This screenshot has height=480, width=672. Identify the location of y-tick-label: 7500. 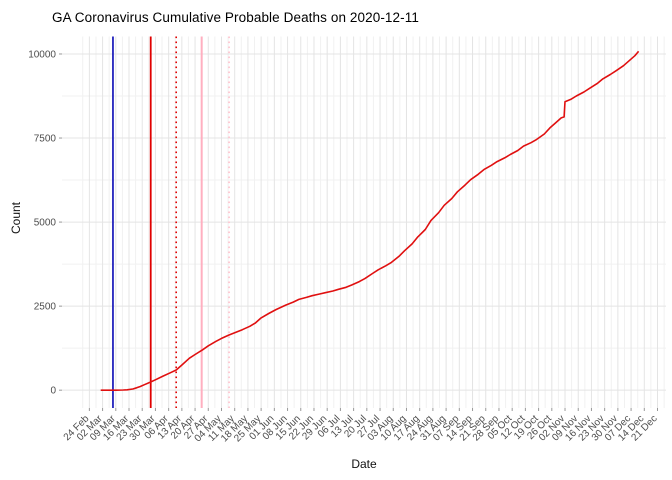
(45, 139).